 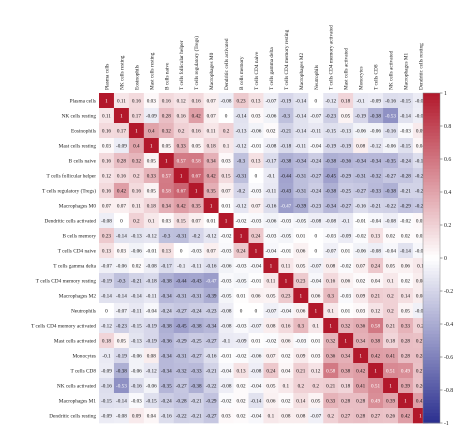 What do you see at coordinates (345, 161) in the screenshot?
I see `cell-value-label: -0.36` at bounding box center [345, 161].